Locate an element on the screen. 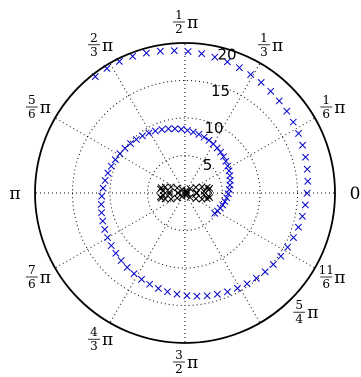  theta-tick-text: 0 is located at coordinates (355, 194).